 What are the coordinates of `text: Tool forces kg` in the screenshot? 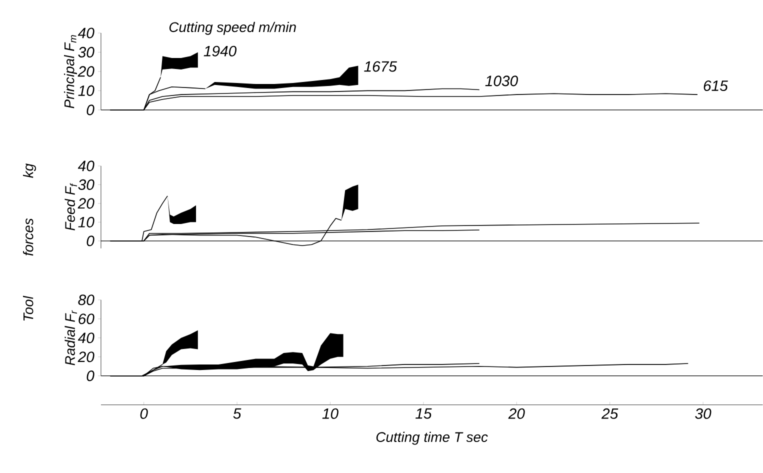 It's located at (29, 242).